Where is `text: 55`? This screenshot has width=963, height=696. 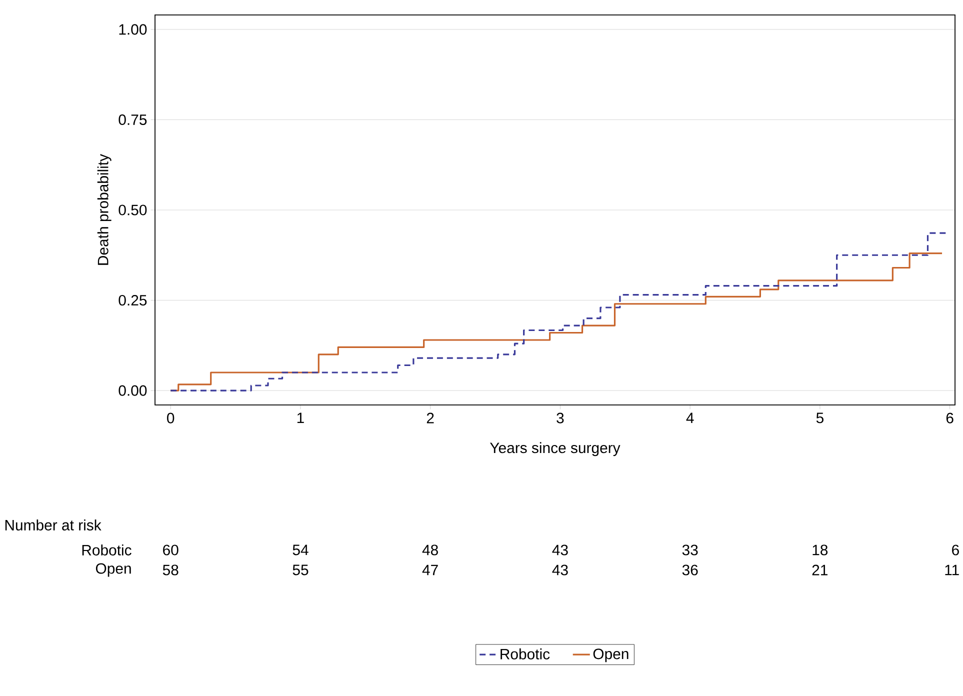 text: 55 is located at coordinates (300, 570).